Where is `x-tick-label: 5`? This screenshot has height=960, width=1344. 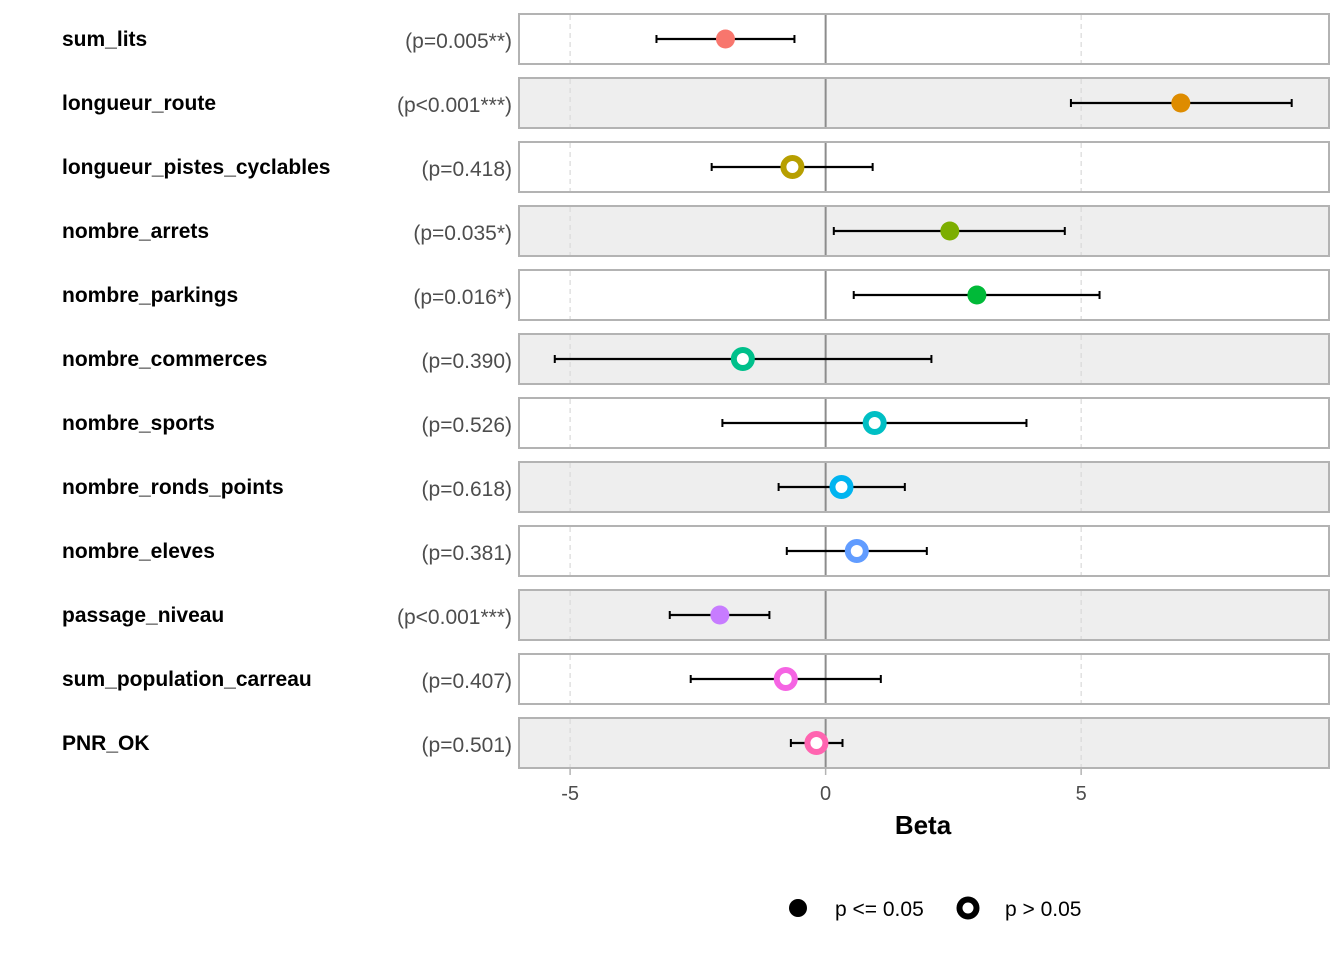
x-tick-label: 5 is located at coordinates (1081, 794).